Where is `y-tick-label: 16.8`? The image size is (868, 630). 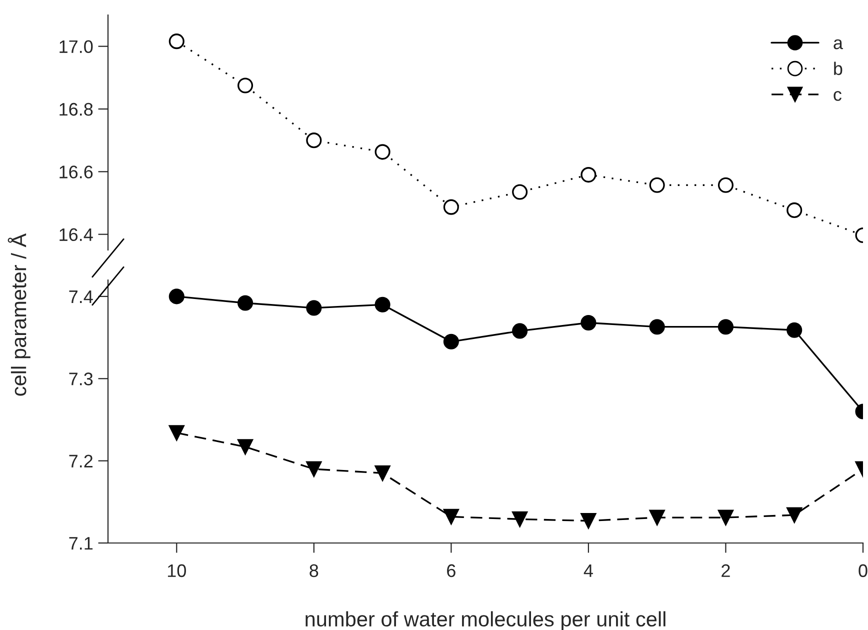
y-tick-label: 16.8 is located at coordinates (76, 109).